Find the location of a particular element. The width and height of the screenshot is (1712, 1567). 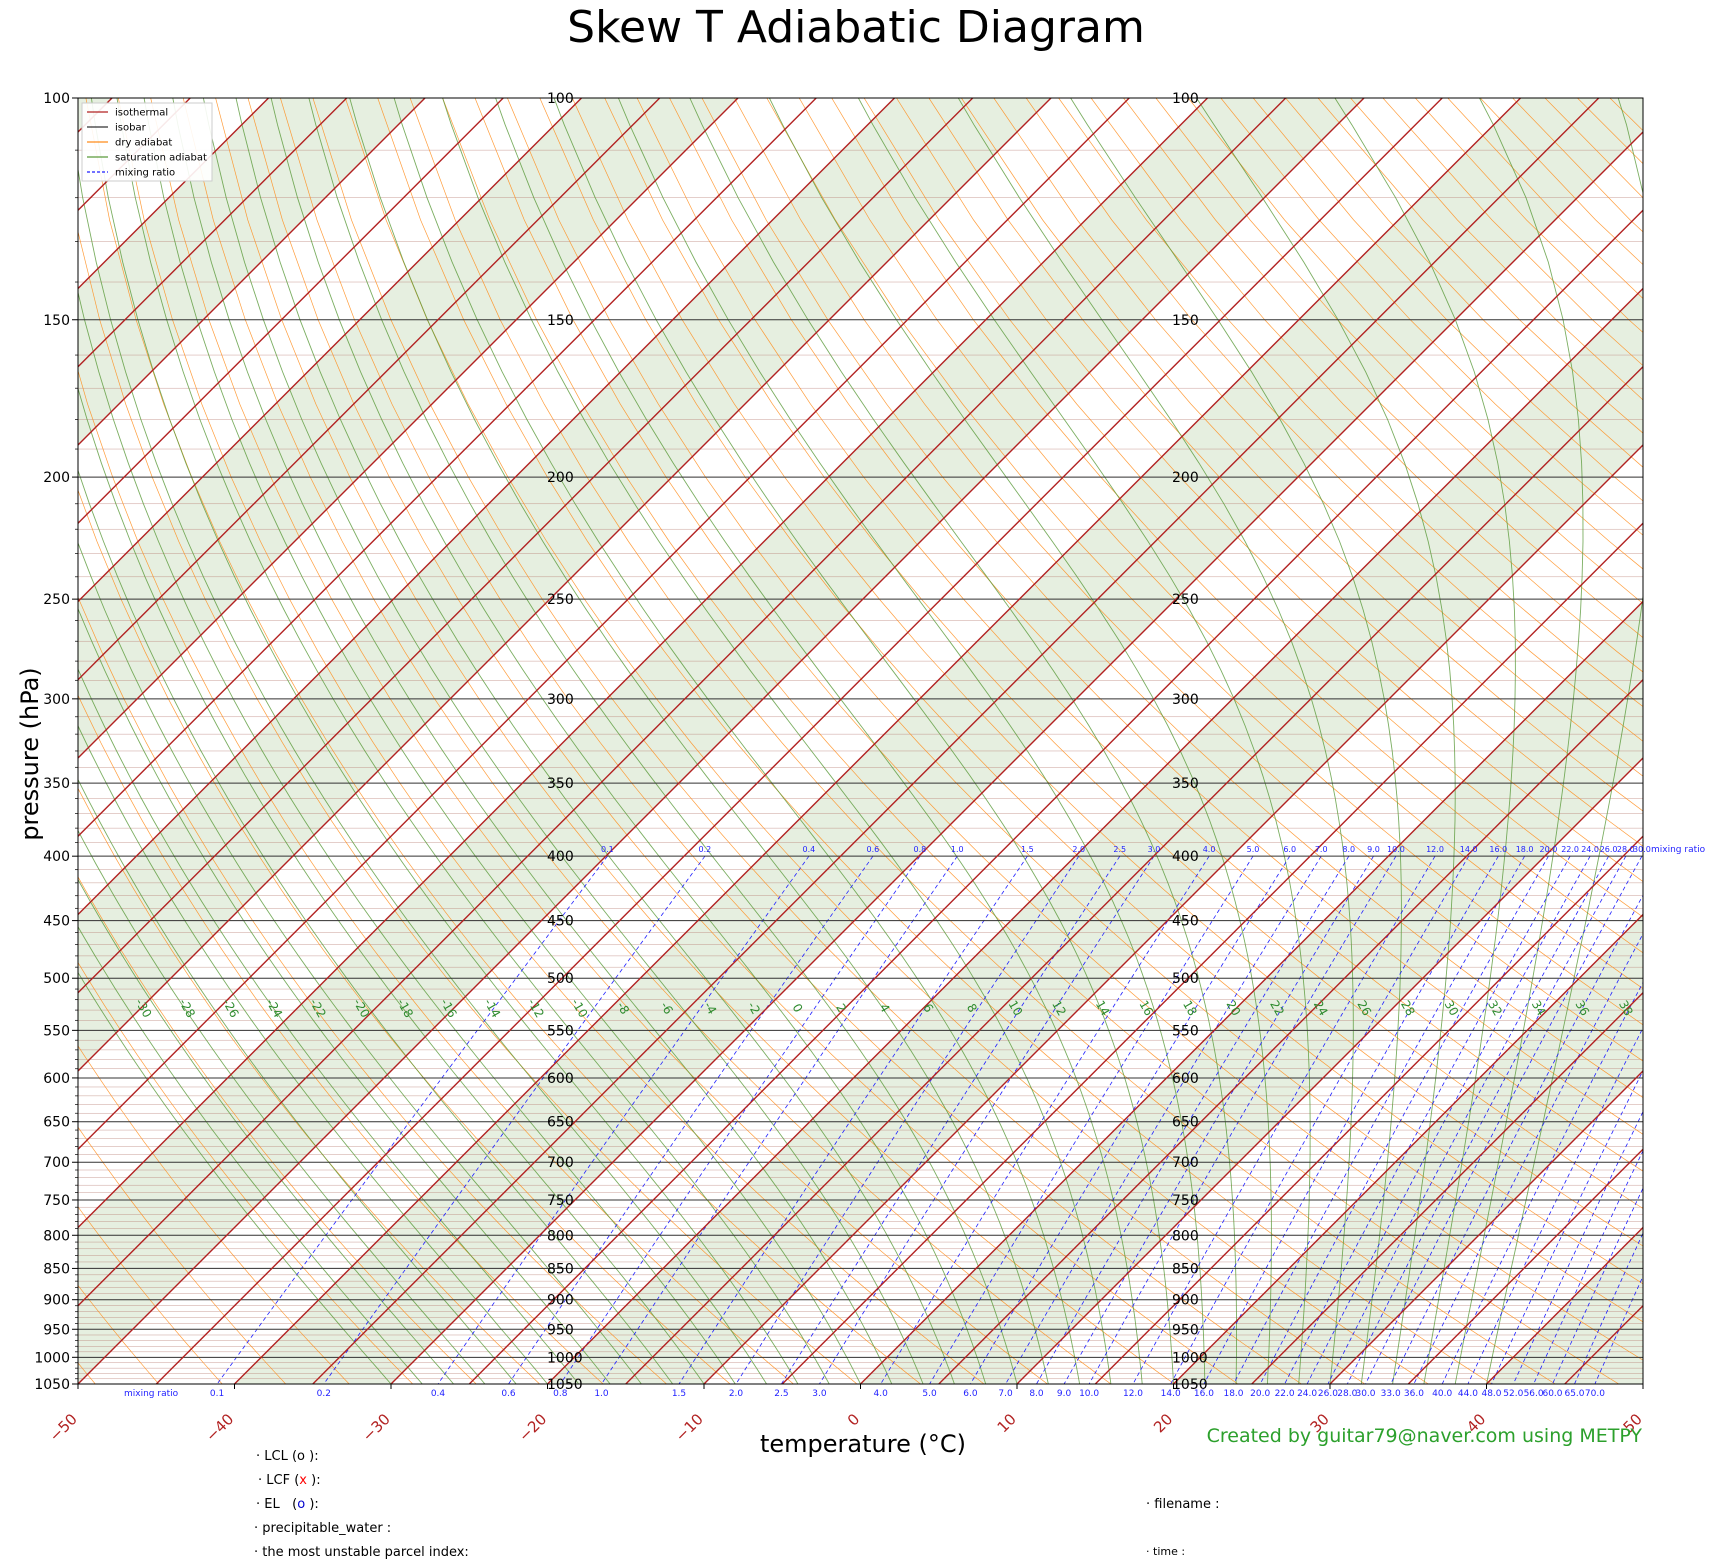

inner-pressure-label: 750 is located at coordinates (1185, 1201).